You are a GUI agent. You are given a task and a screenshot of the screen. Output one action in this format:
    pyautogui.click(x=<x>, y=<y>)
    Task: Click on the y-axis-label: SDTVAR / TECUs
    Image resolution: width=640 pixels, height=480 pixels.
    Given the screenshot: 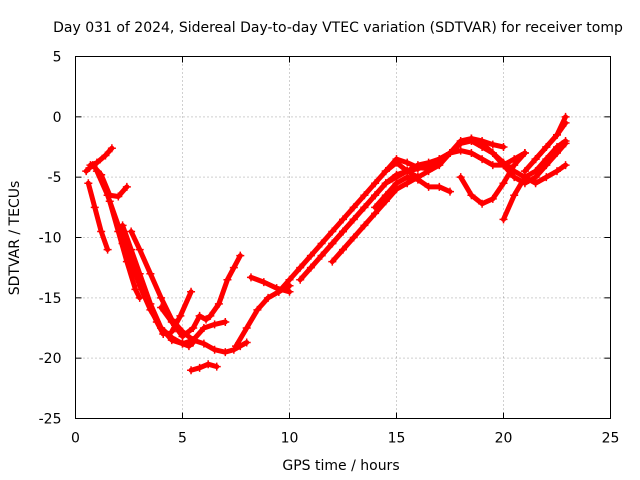 What is the action you would take?
    pyautogui.click(x=15, y=238)
    